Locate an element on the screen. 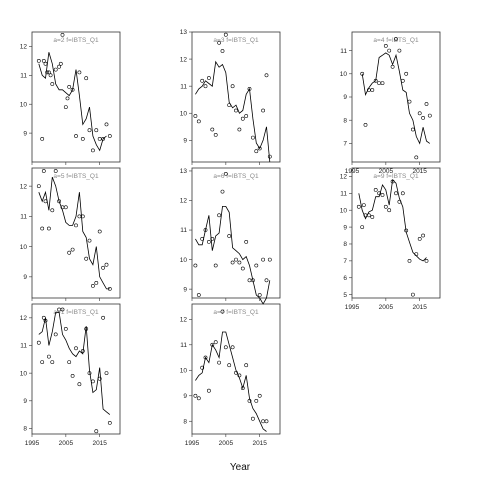 This screenshot has height=480, width=480. y-tick-label: 10 is located at coordinates (24, 104).